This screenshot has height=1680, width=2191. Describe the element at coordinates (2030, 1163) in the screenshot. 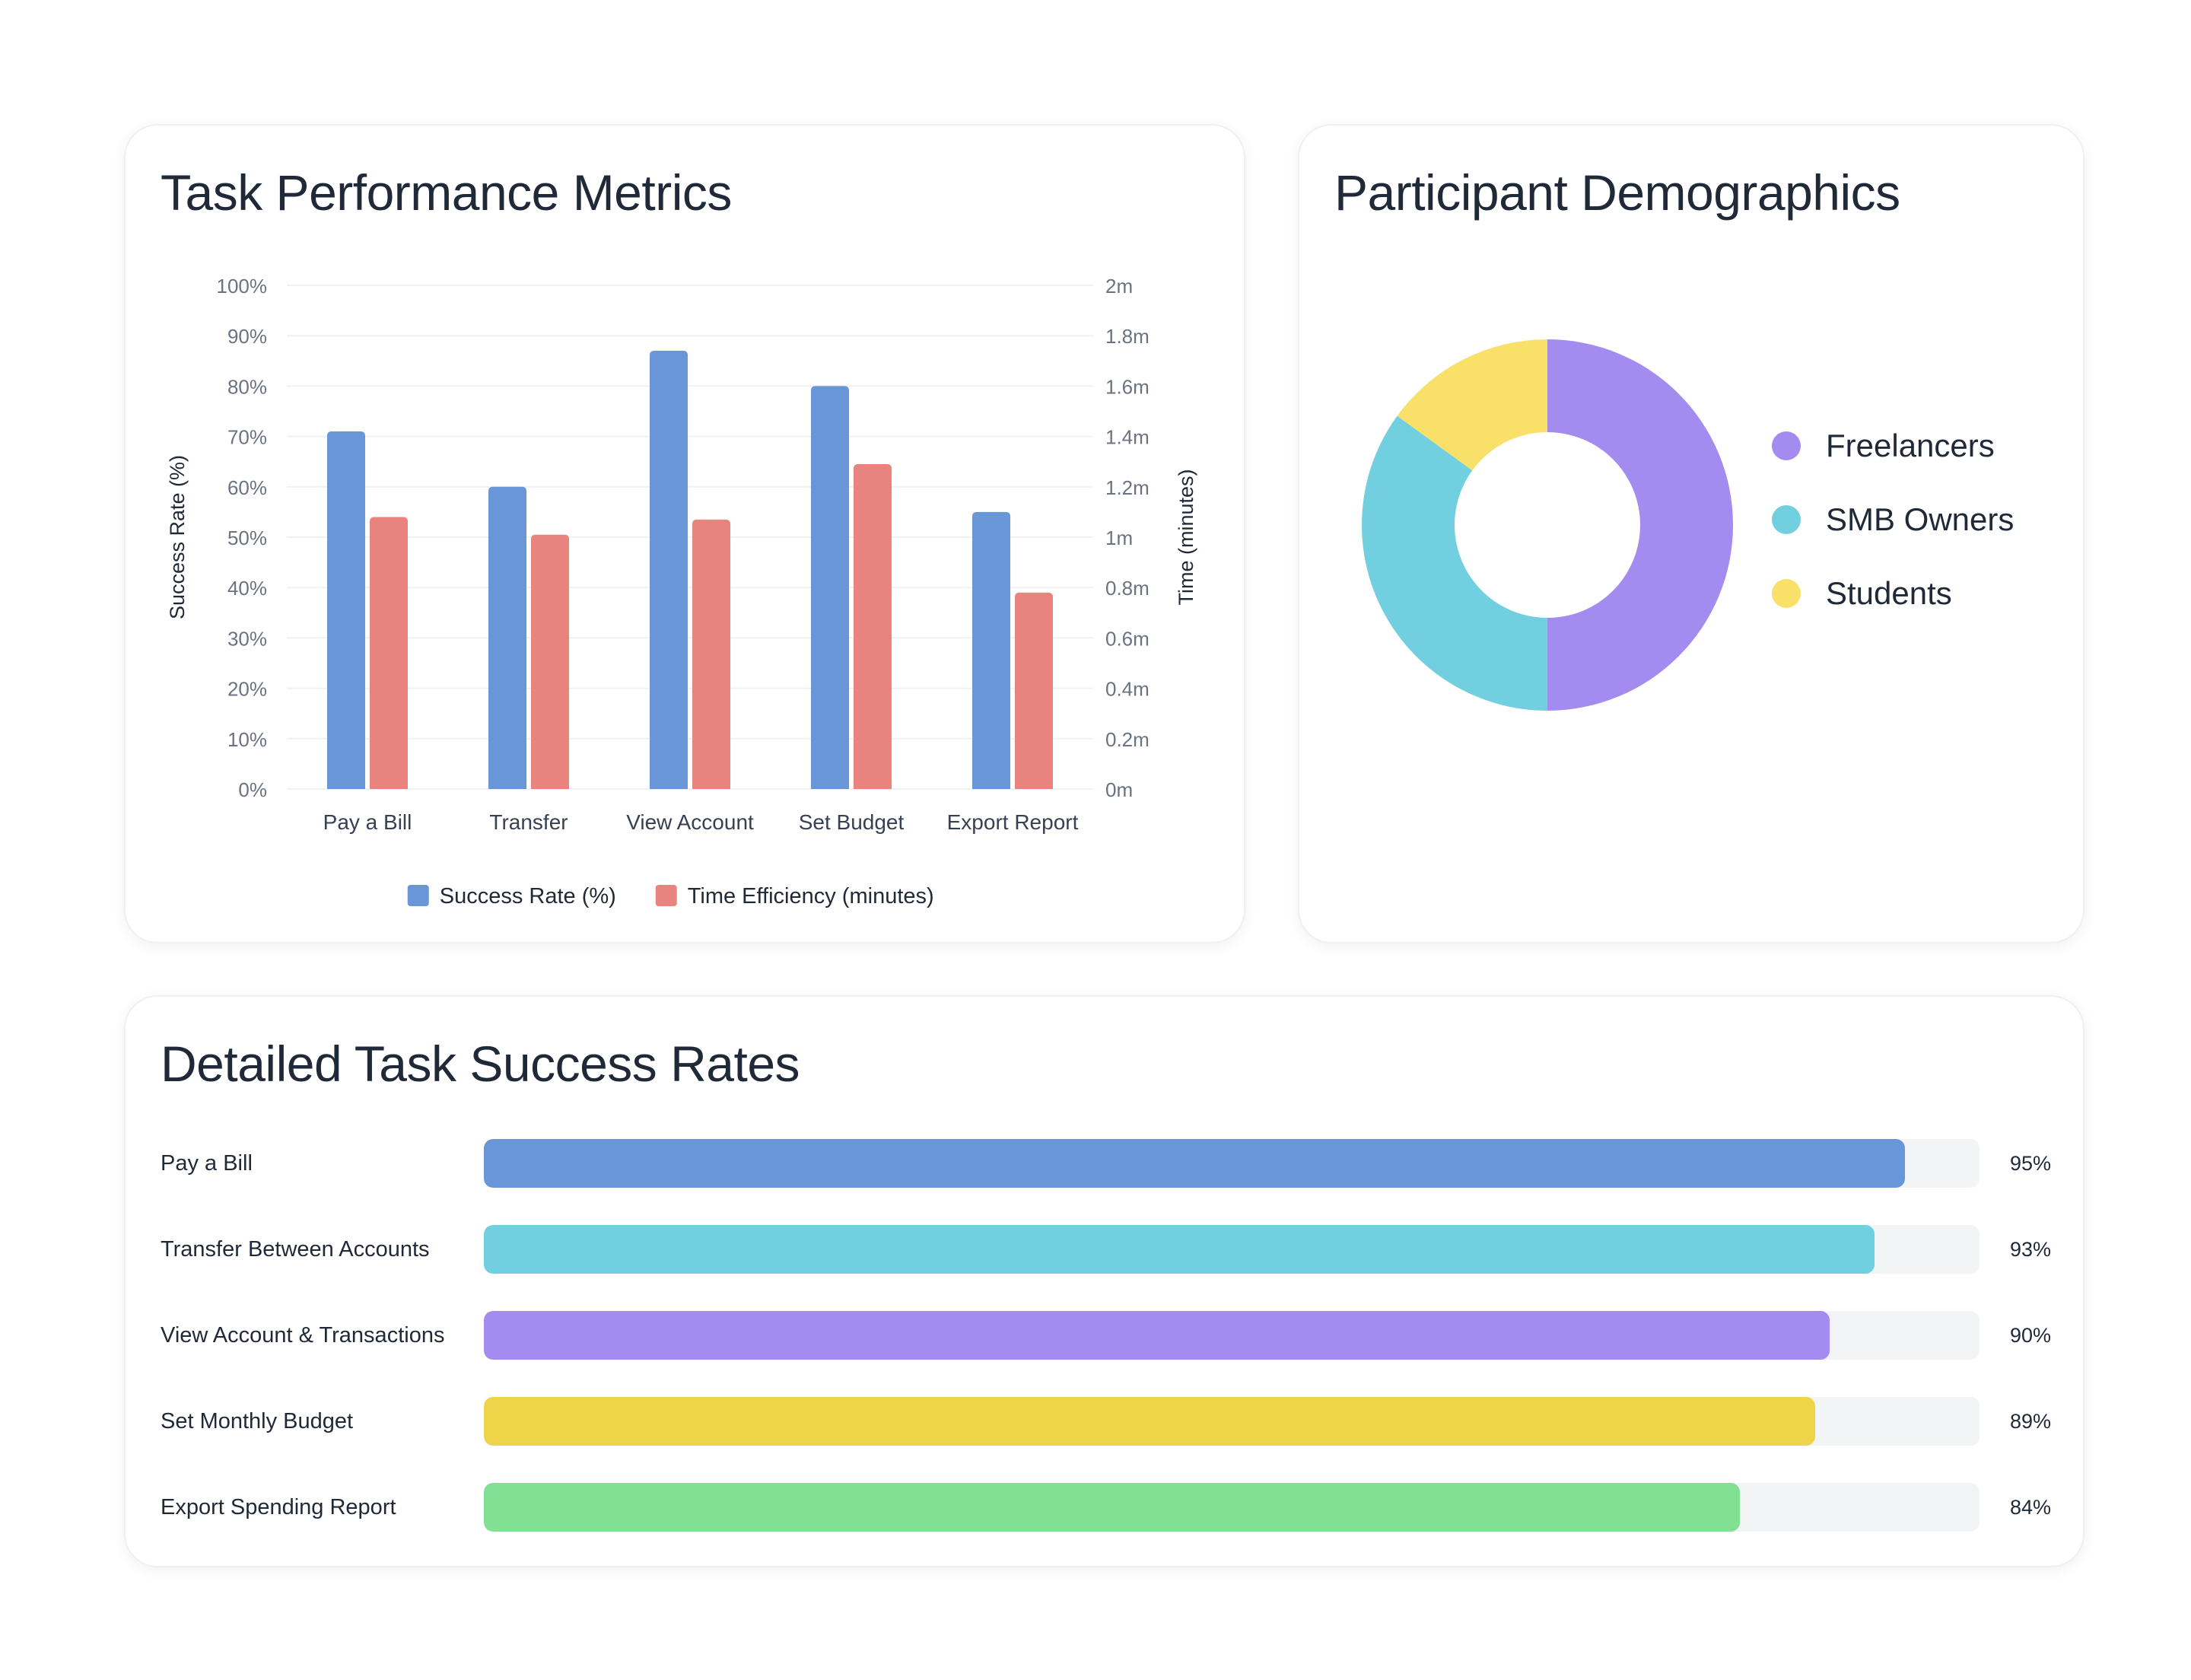

I see `task-value: 95%` at that location.